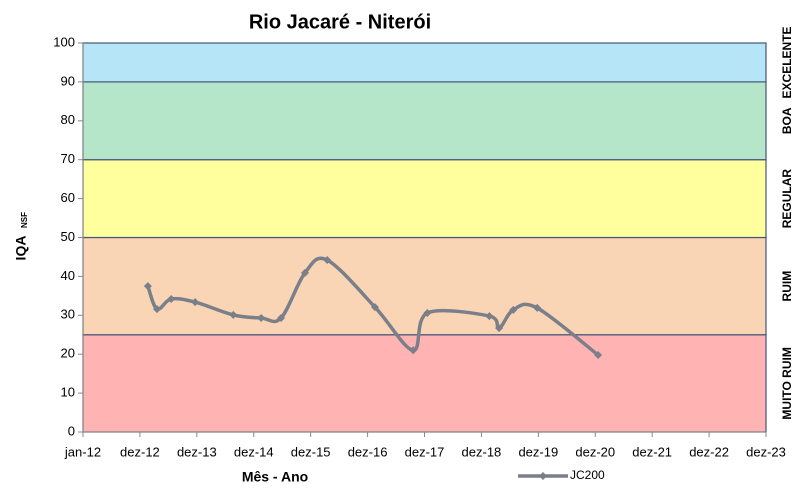 The width and height of the screenshot is (796, 488). What do you see at coordinates (68, 158) in the screenshot?
I see `y-tick-label: 70` at bounding box center [68, 158].